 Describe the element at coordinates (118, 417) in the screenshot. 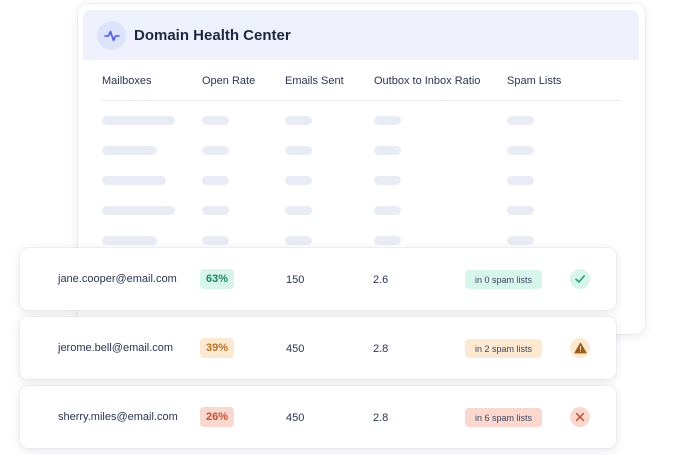

I see `mailbox-email: sherry.miles@email.com` at that location.